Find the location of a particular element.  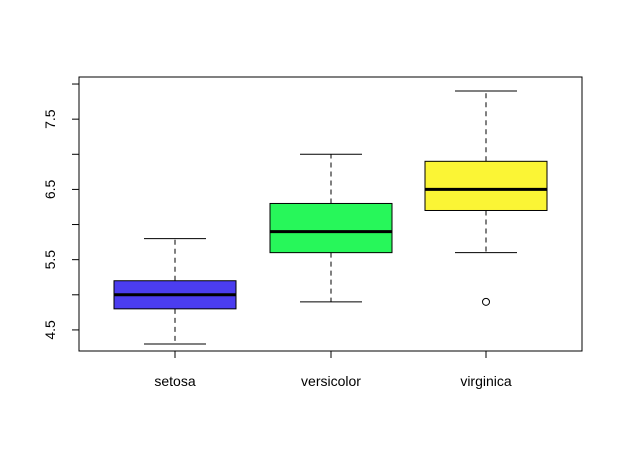

box-setosa is located at coordinates (175, 291).